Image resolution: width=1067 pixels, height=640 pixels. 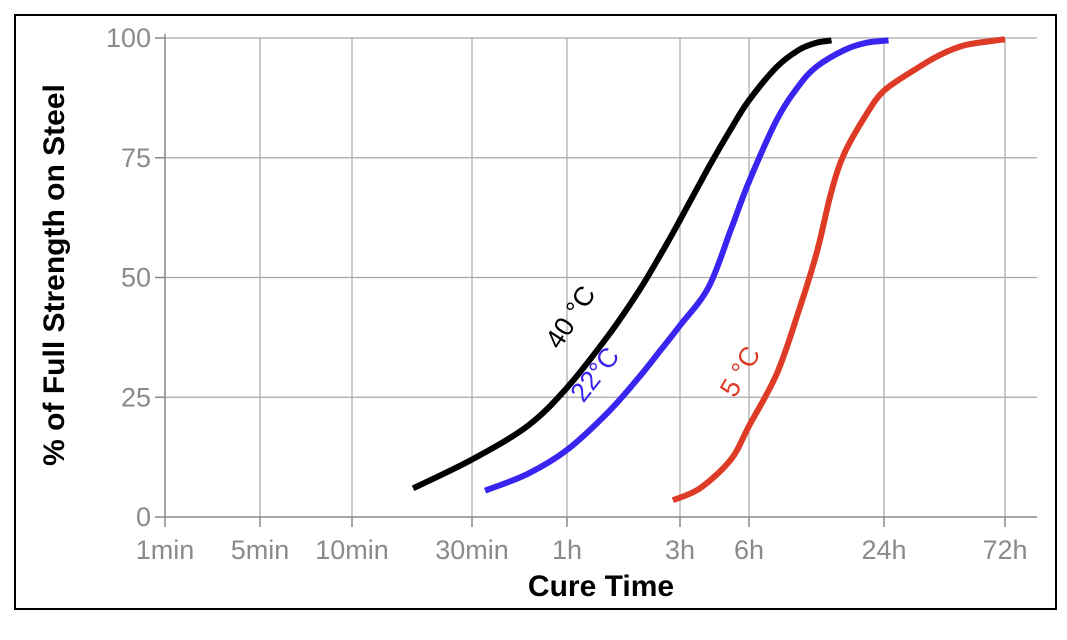 What do you see at coordinates (1004, 550) in the screenshot?
I see `x-tick-label: 72h` at bounding box center [1004, 550].